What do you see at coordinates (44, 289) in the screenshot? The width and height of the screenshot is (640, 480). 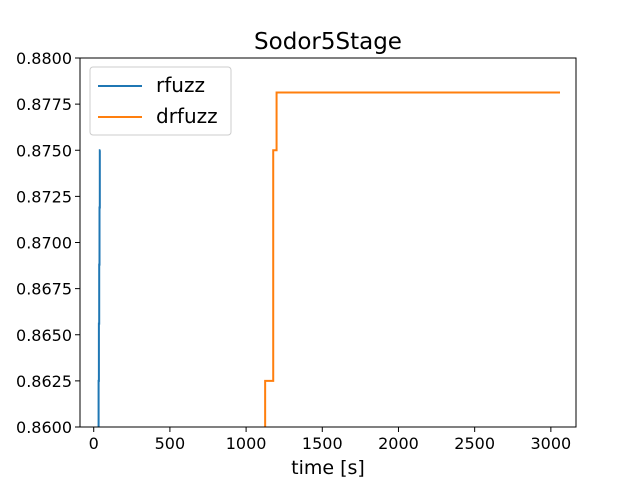 I see `y-tick-label: 0.8675` at bounding box center [44, 289].